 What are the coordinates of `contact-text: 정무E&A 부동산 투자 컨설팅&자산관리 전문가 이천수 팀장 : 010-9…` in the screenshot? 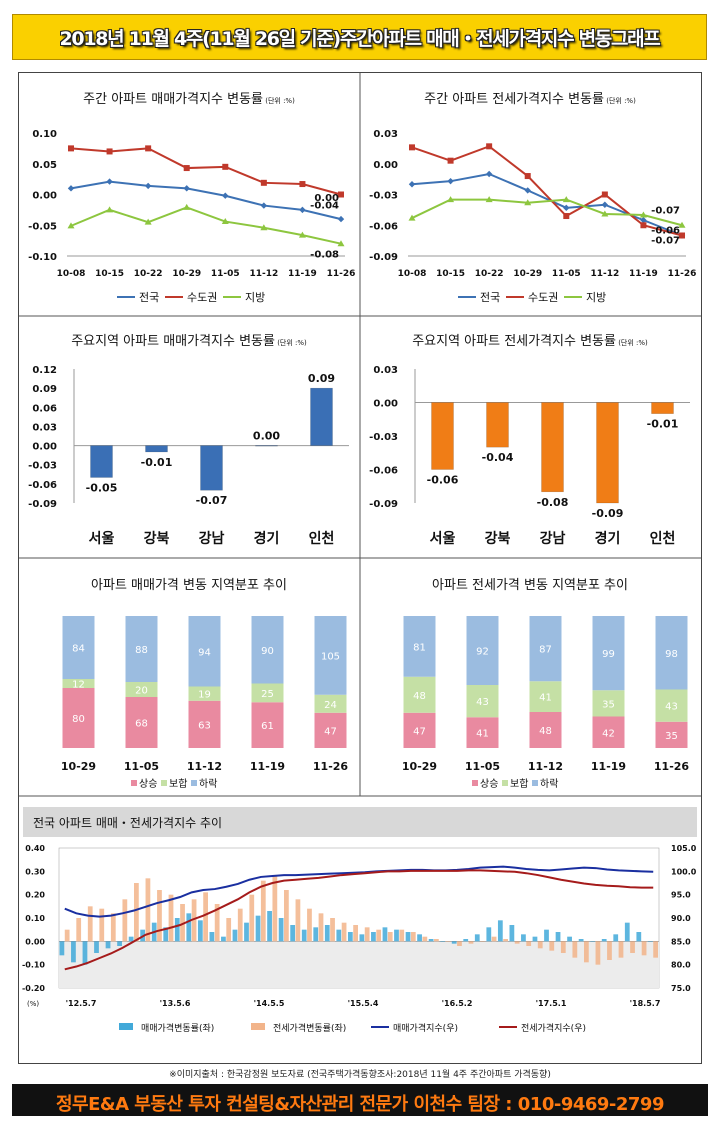 It's located at (360, 1104).